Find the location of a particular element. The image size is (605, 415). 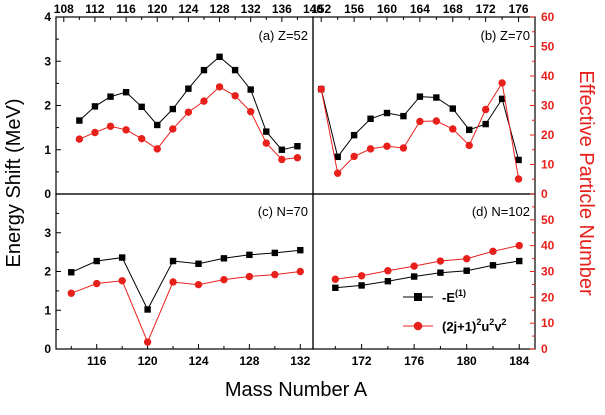

x-tick-label-a: 128 is located at coordinates (220, 9).